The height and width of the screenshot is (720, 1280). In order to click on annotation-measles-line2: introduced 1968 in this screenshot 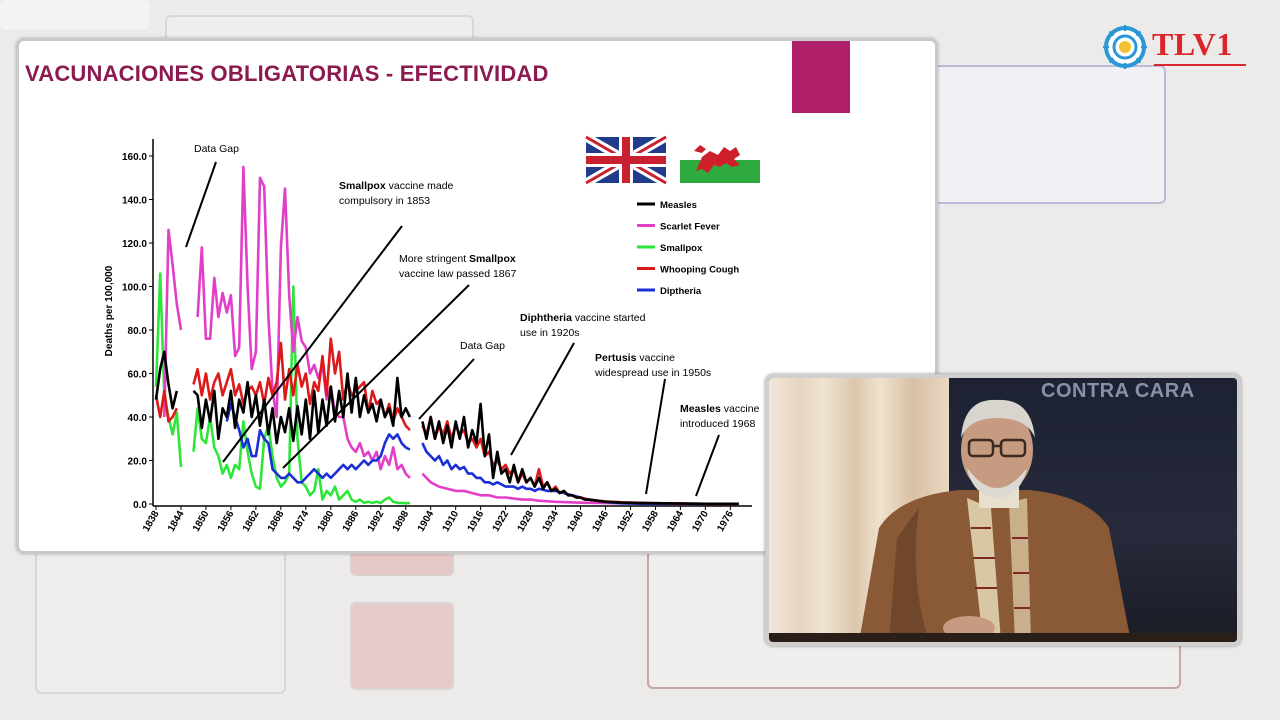, I will do `click(717, 424)`.